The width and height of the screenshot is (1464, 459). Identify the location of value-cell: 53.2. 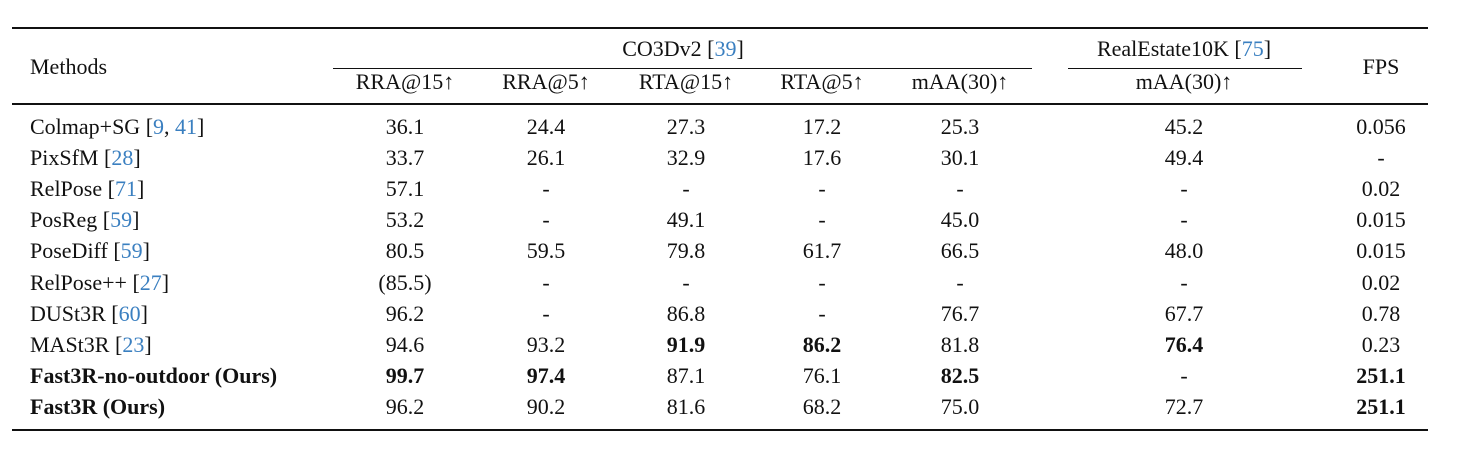
(405, 220).